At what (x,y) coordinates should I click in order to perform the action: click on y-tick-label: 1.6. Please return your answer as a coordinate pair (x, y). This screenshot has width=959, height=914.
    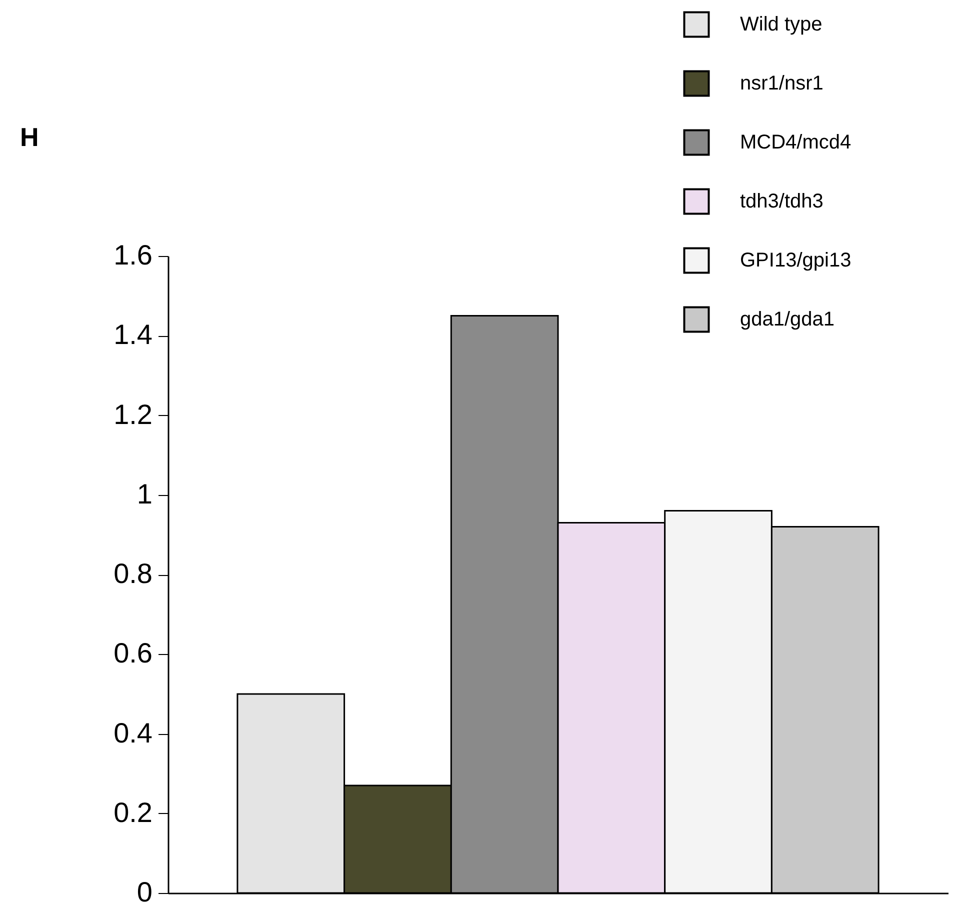
    Looking at the image, I should click on (133, 255).